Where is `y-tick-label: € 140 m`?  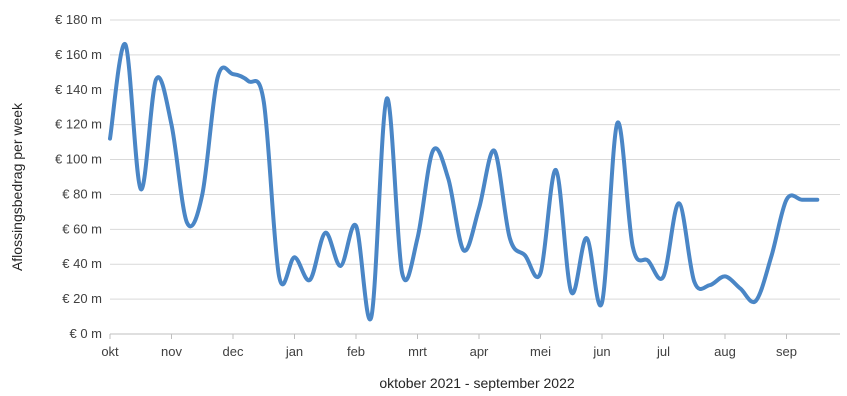
y-tick-label: € 140 m is located at coordinates (78, 89).